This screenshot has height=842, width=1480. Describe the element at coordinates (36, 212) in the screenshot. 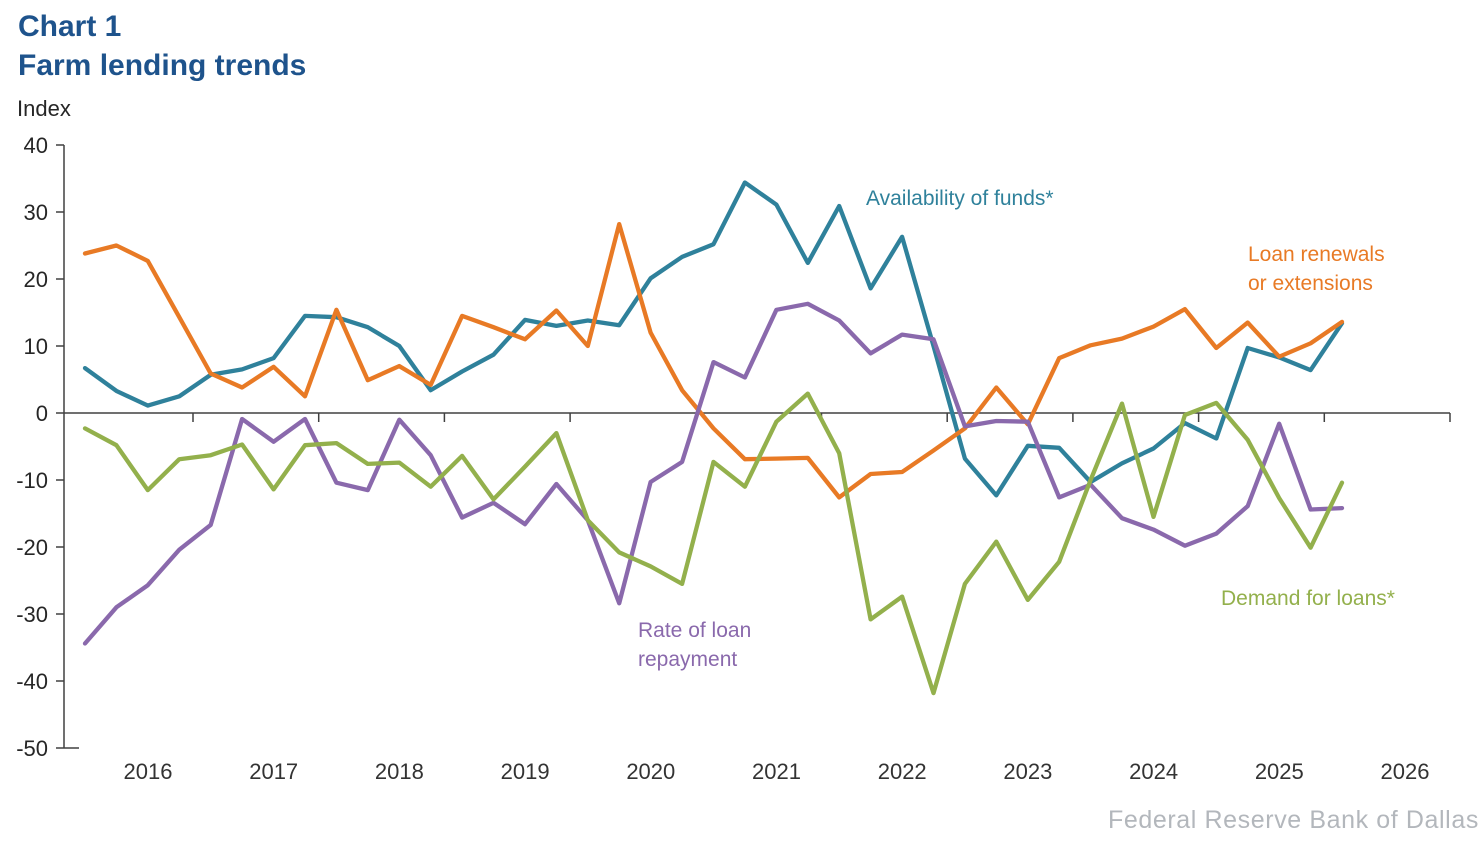

I see `y-tick-label: 30` at that location.